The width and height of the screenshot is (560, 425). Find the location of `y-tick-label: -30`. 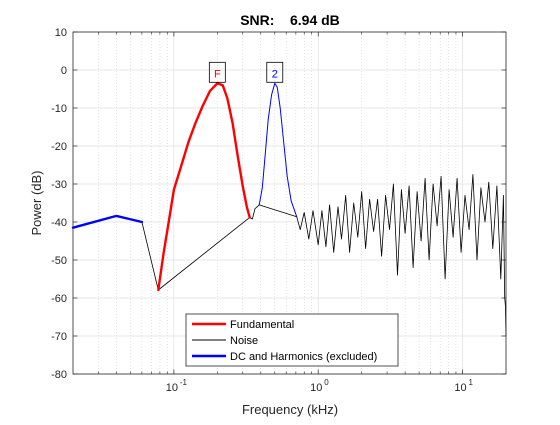

y-tick-label: -30 is located at coordinates (59, 185).